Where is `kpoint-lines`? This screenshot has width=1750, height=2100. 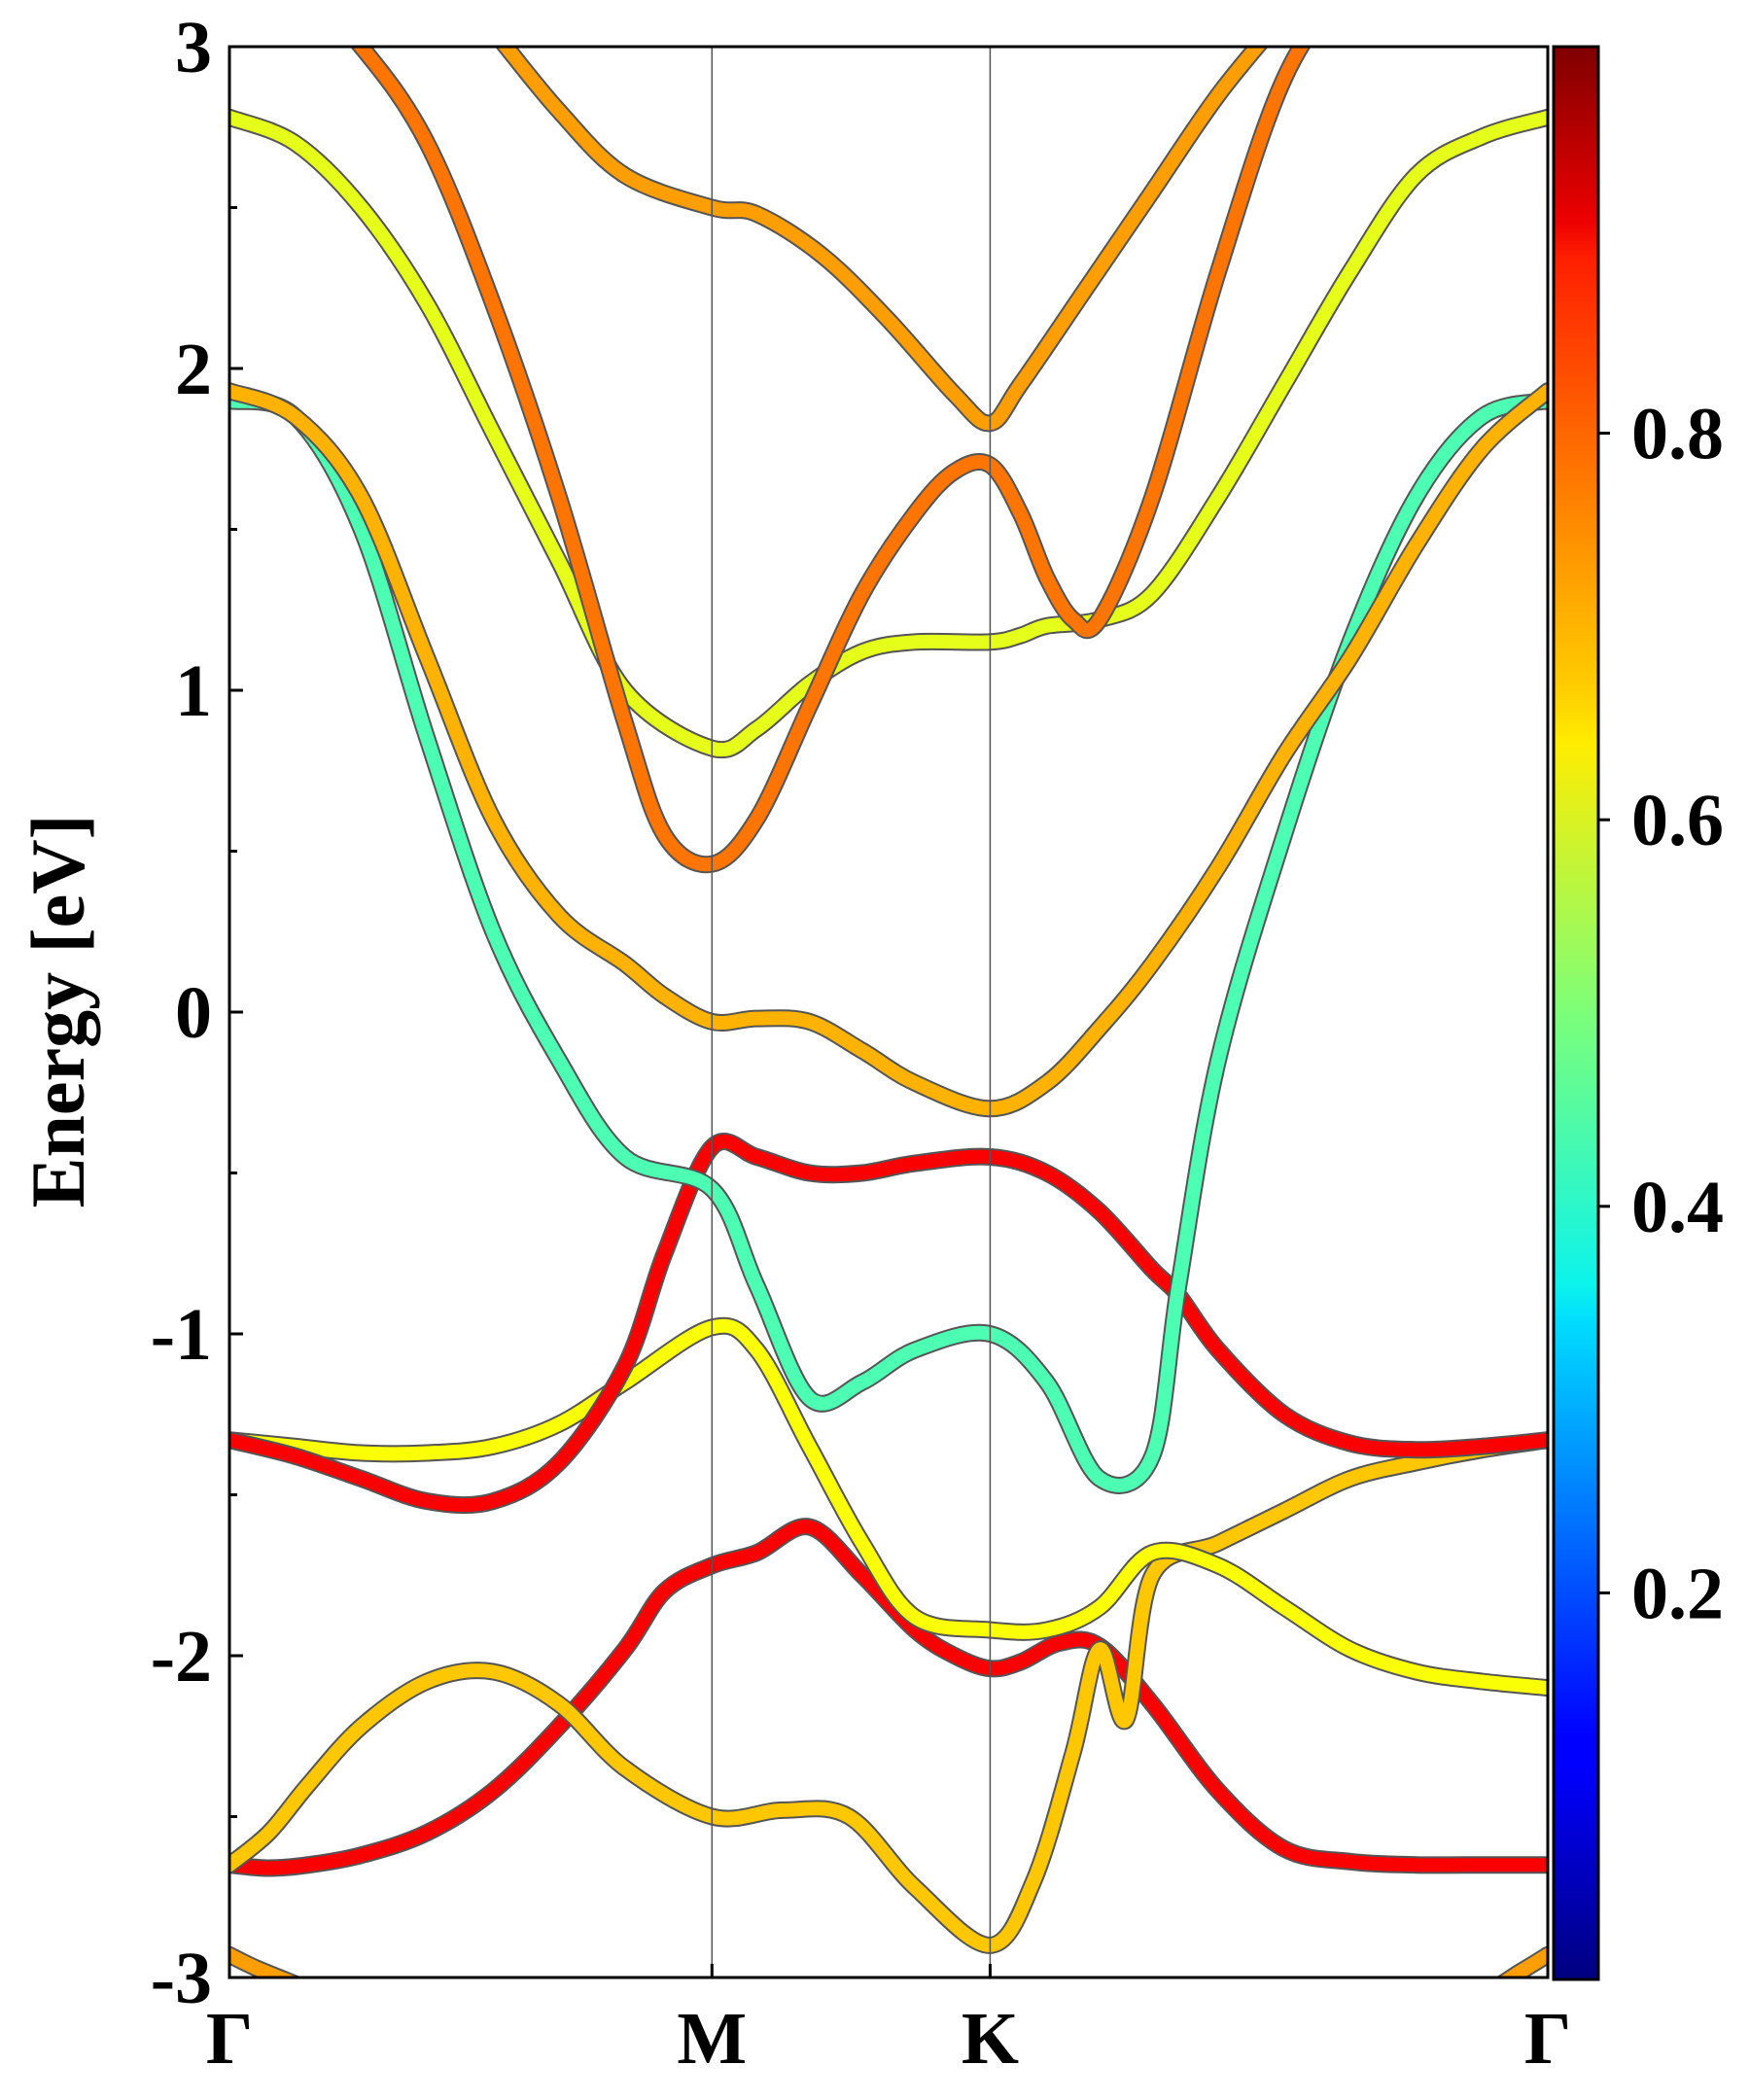 kpoint-lines is located at coordinates (851, 1012).